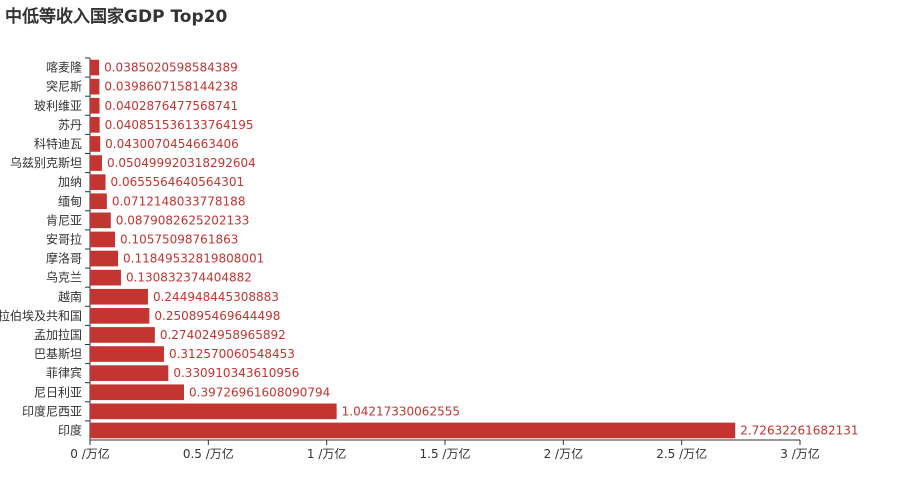 This screenshot has height=500, width=900. Describe the element at coordinates (64, 258) in the screenshot. I see `category-label: 摩洛哥` at that location.